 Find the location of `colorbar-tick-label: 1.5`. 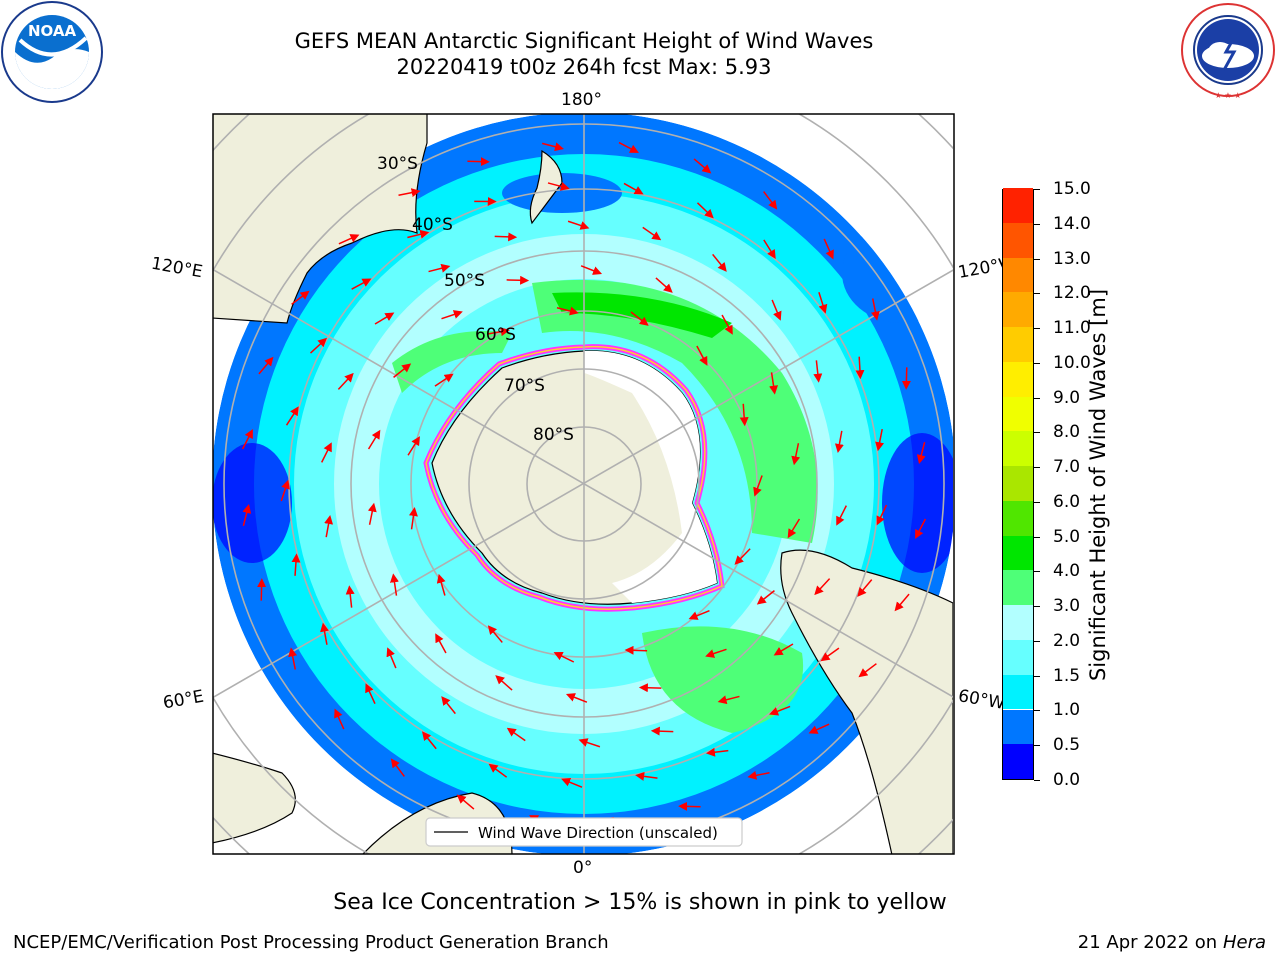

colorbar-tick-label: 1.5 is located at coordinates (1067, 675).